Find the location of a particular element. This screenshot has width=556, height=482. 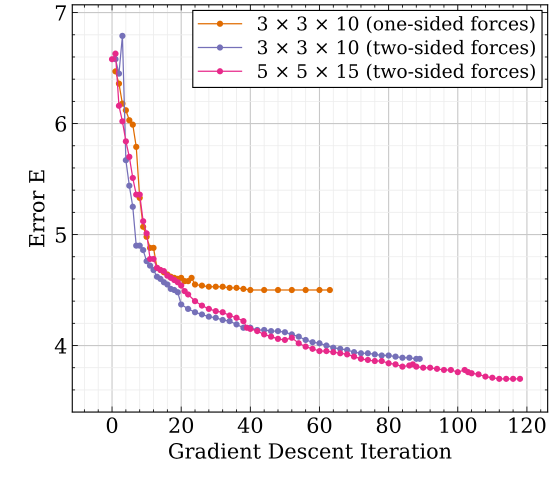

legend-label: 5 × 5 × 15 (two-sided forces) is located at coordinates (396, 72).